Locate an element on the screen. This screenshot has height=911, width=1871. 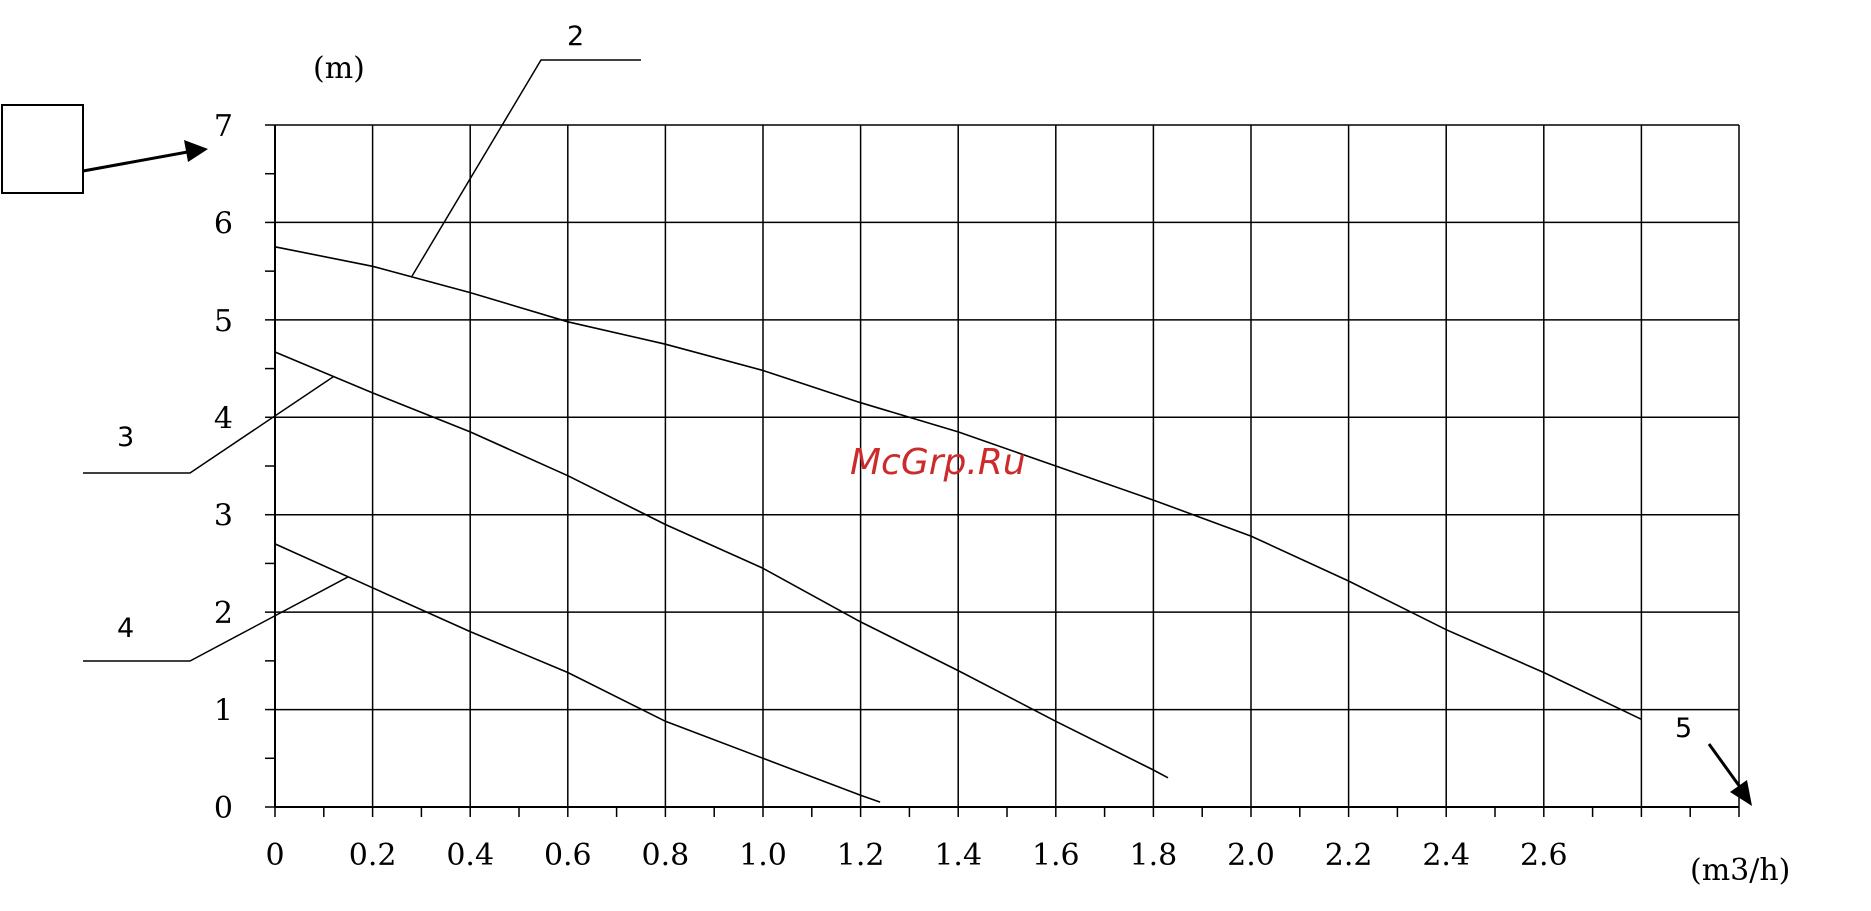
callout-4-label: 4 is located at coordinates (125, 628).